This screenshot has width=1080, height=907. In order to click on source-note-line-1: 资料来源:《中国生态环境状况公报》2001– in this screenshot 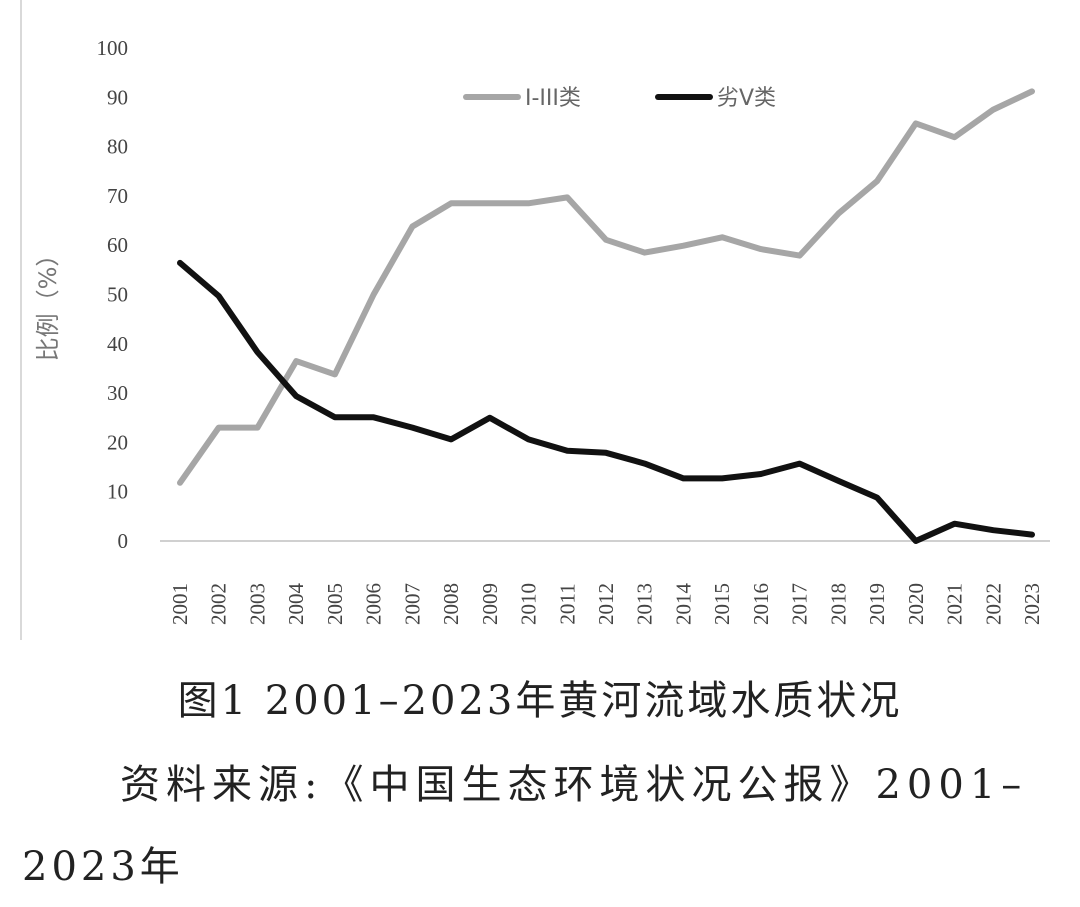, I will do `click(574, 785)`.